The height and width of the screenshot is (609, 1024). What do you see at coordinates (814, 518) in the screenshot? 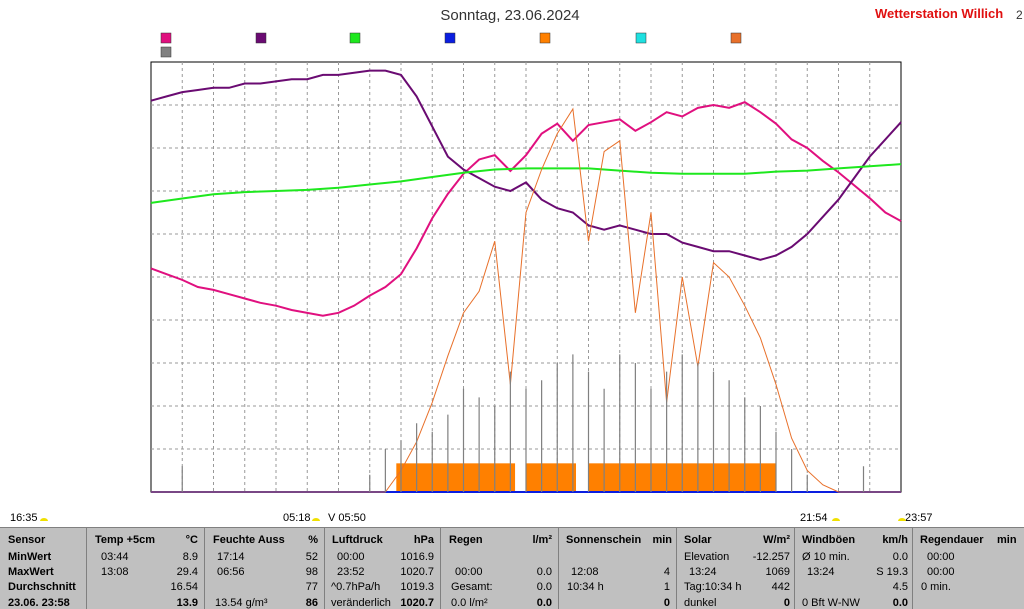
I see `sunset-label: 21:54` at bounding box center [814, 518].